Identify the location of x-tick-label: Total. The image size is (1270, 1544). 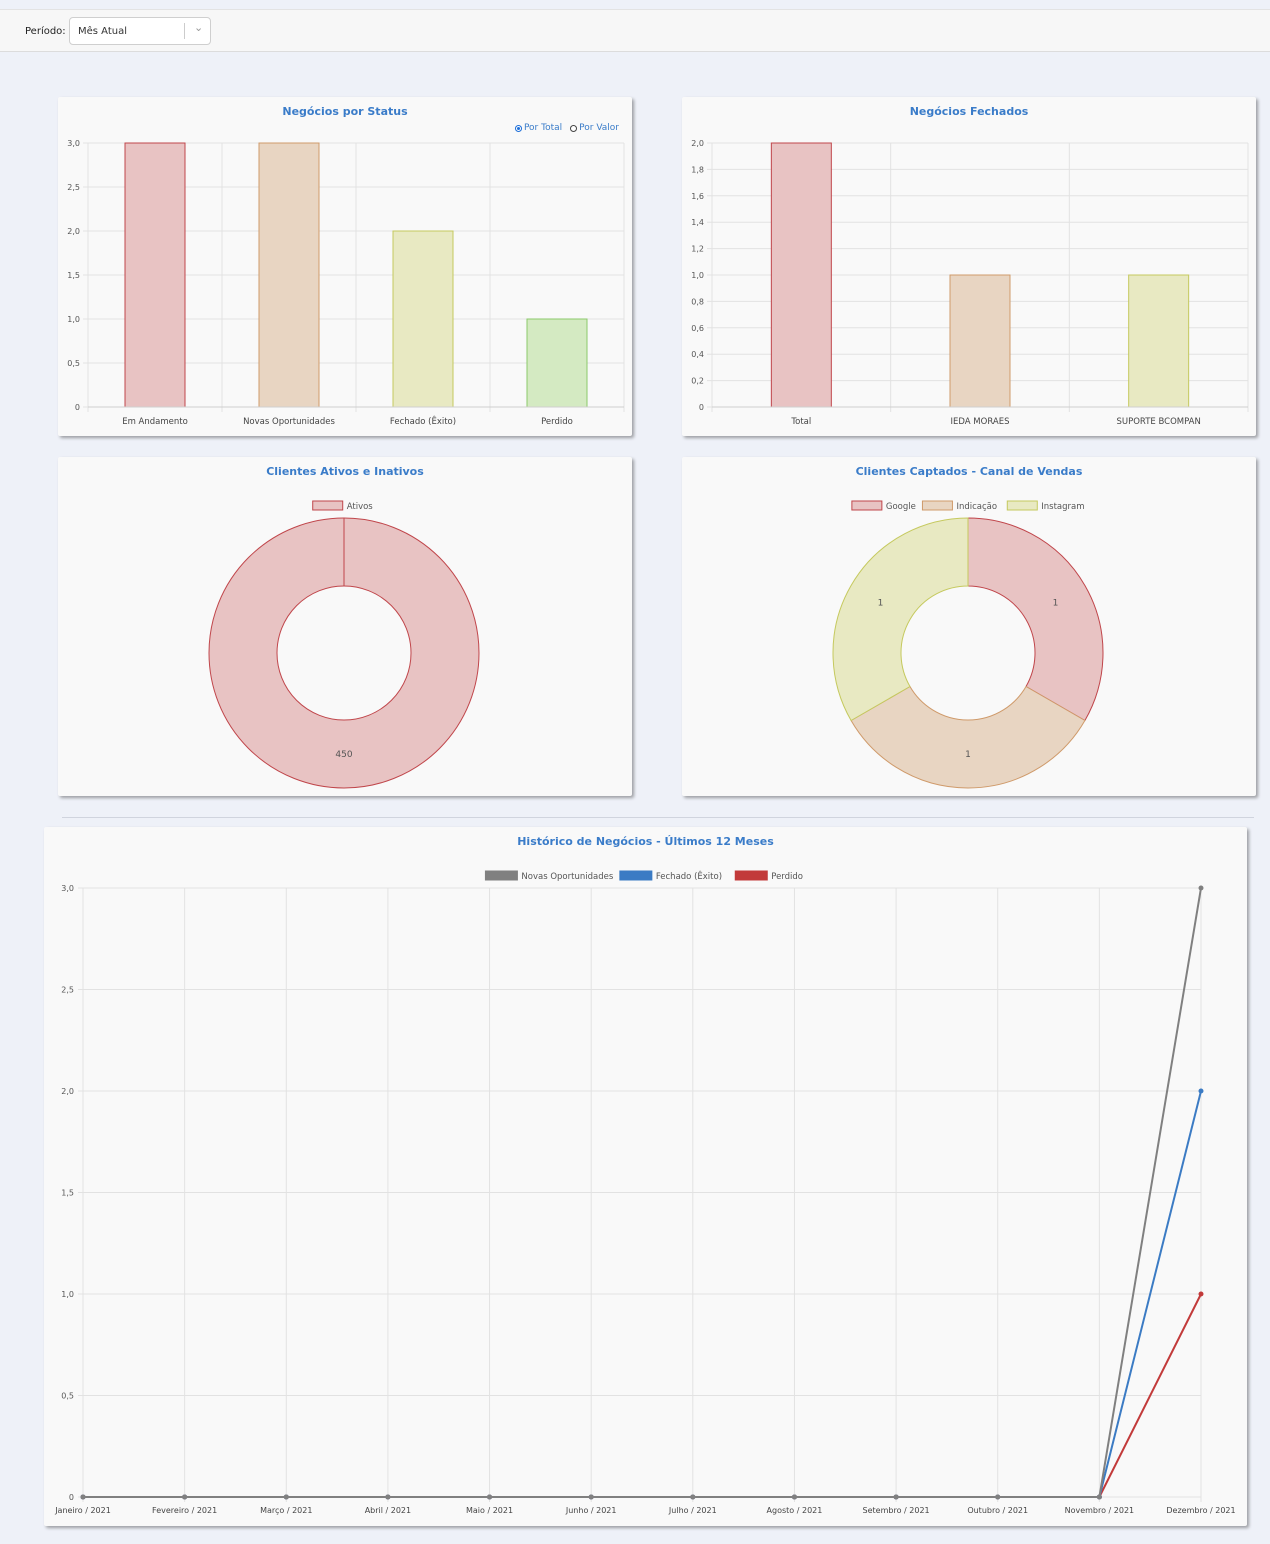
(800, 422).